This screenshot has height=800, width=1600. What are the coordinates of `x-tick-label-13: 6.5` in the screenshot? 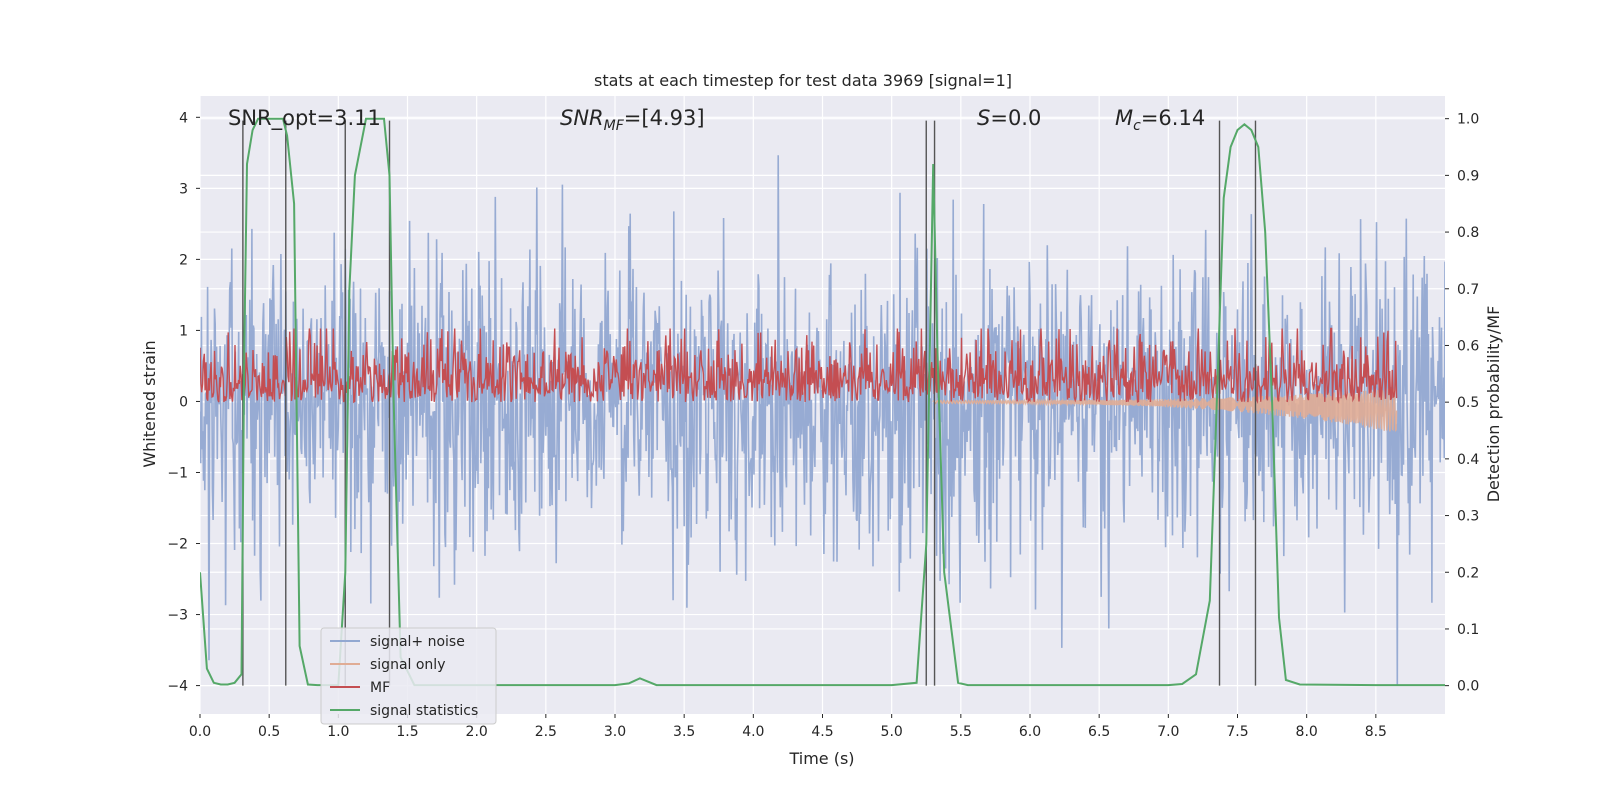 It's located at (1099, 732).